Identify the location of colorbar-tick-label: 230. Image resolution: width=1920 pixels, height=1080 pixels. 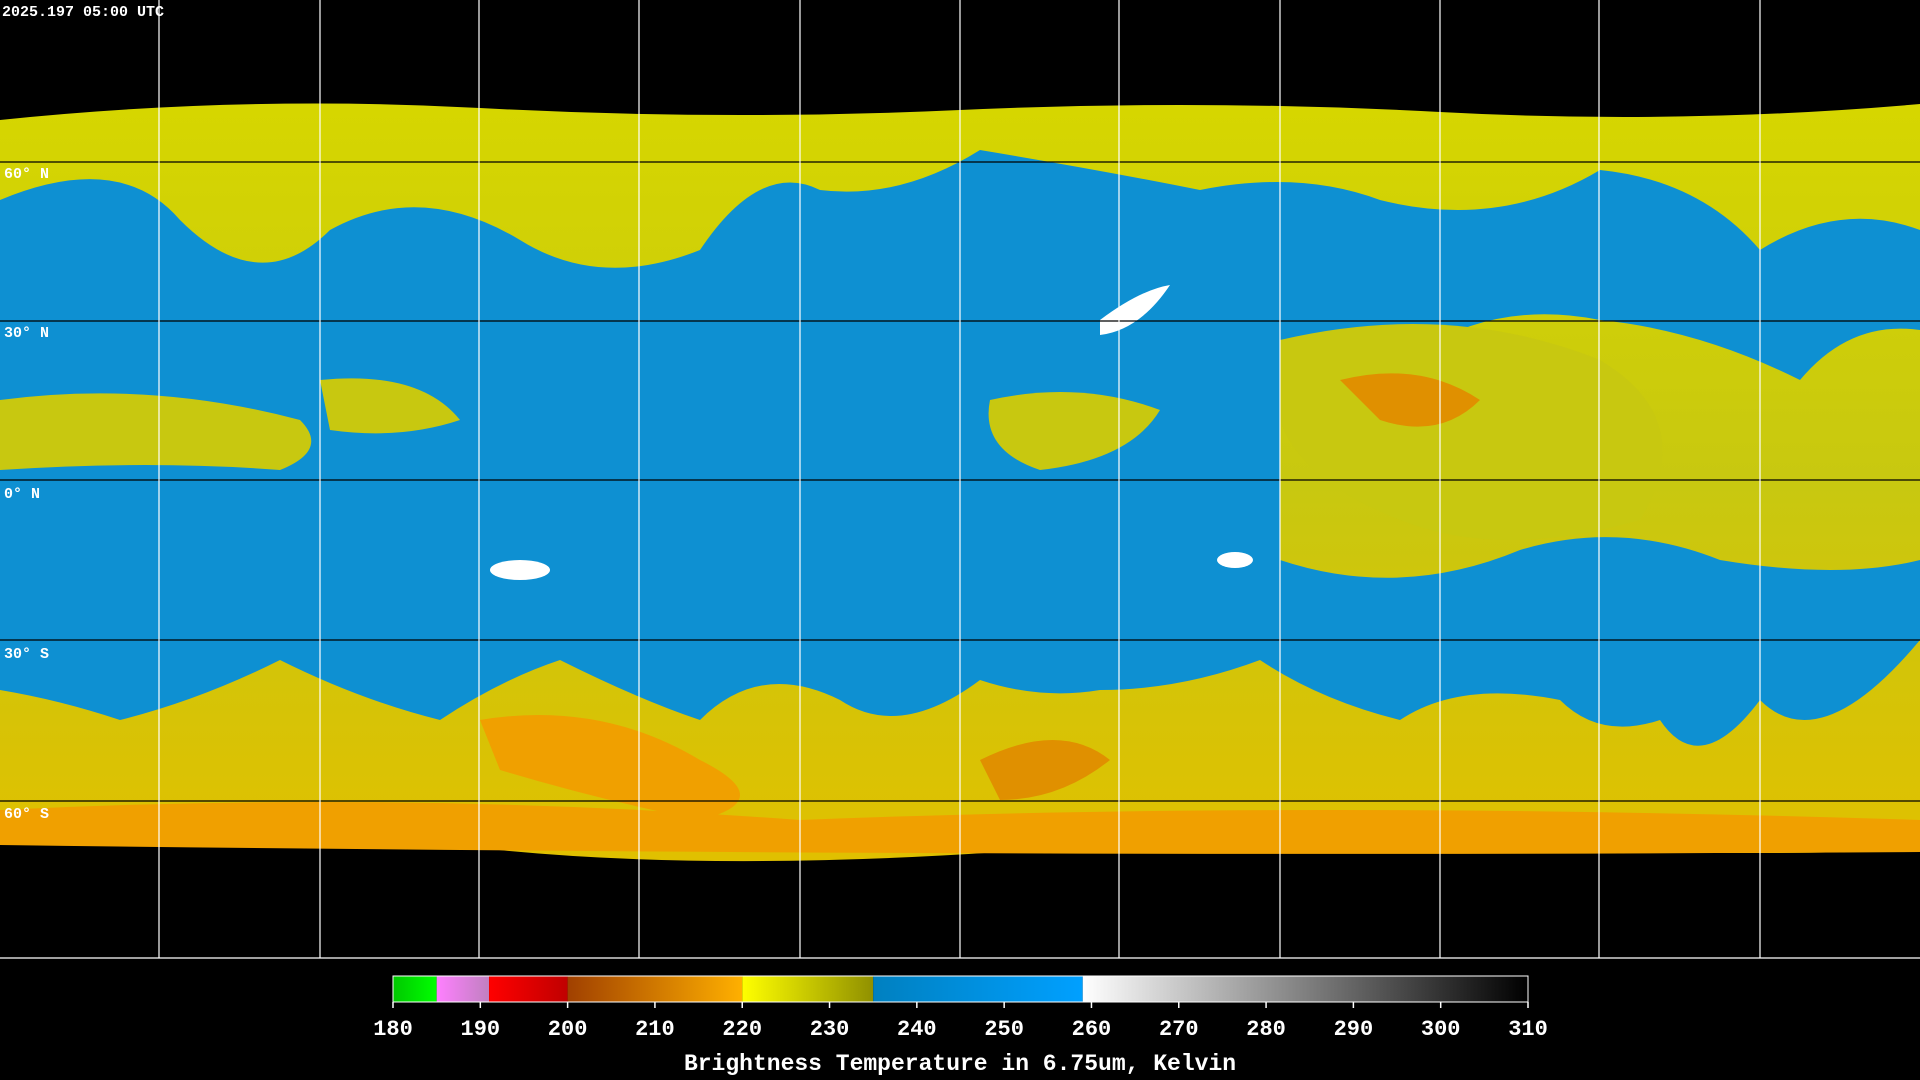
(830, 1029).